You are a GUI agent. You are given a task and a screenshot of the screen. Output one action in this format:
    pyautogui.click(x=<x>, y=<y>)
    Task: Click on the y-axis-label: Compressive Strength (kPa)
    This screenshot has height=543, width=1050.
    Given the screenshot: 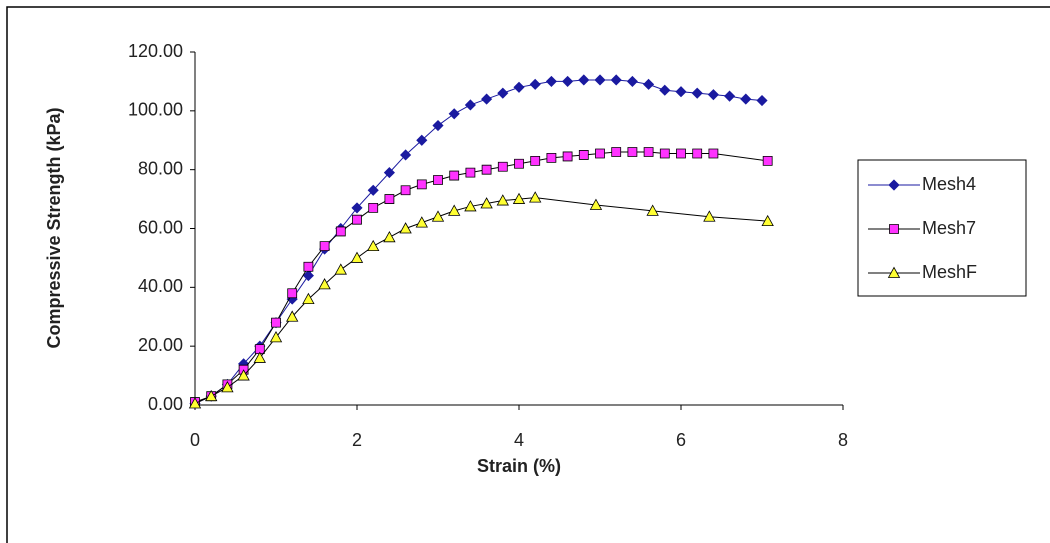 What is the action you would take?
    pyautogui.click(x=54, y=227)
    